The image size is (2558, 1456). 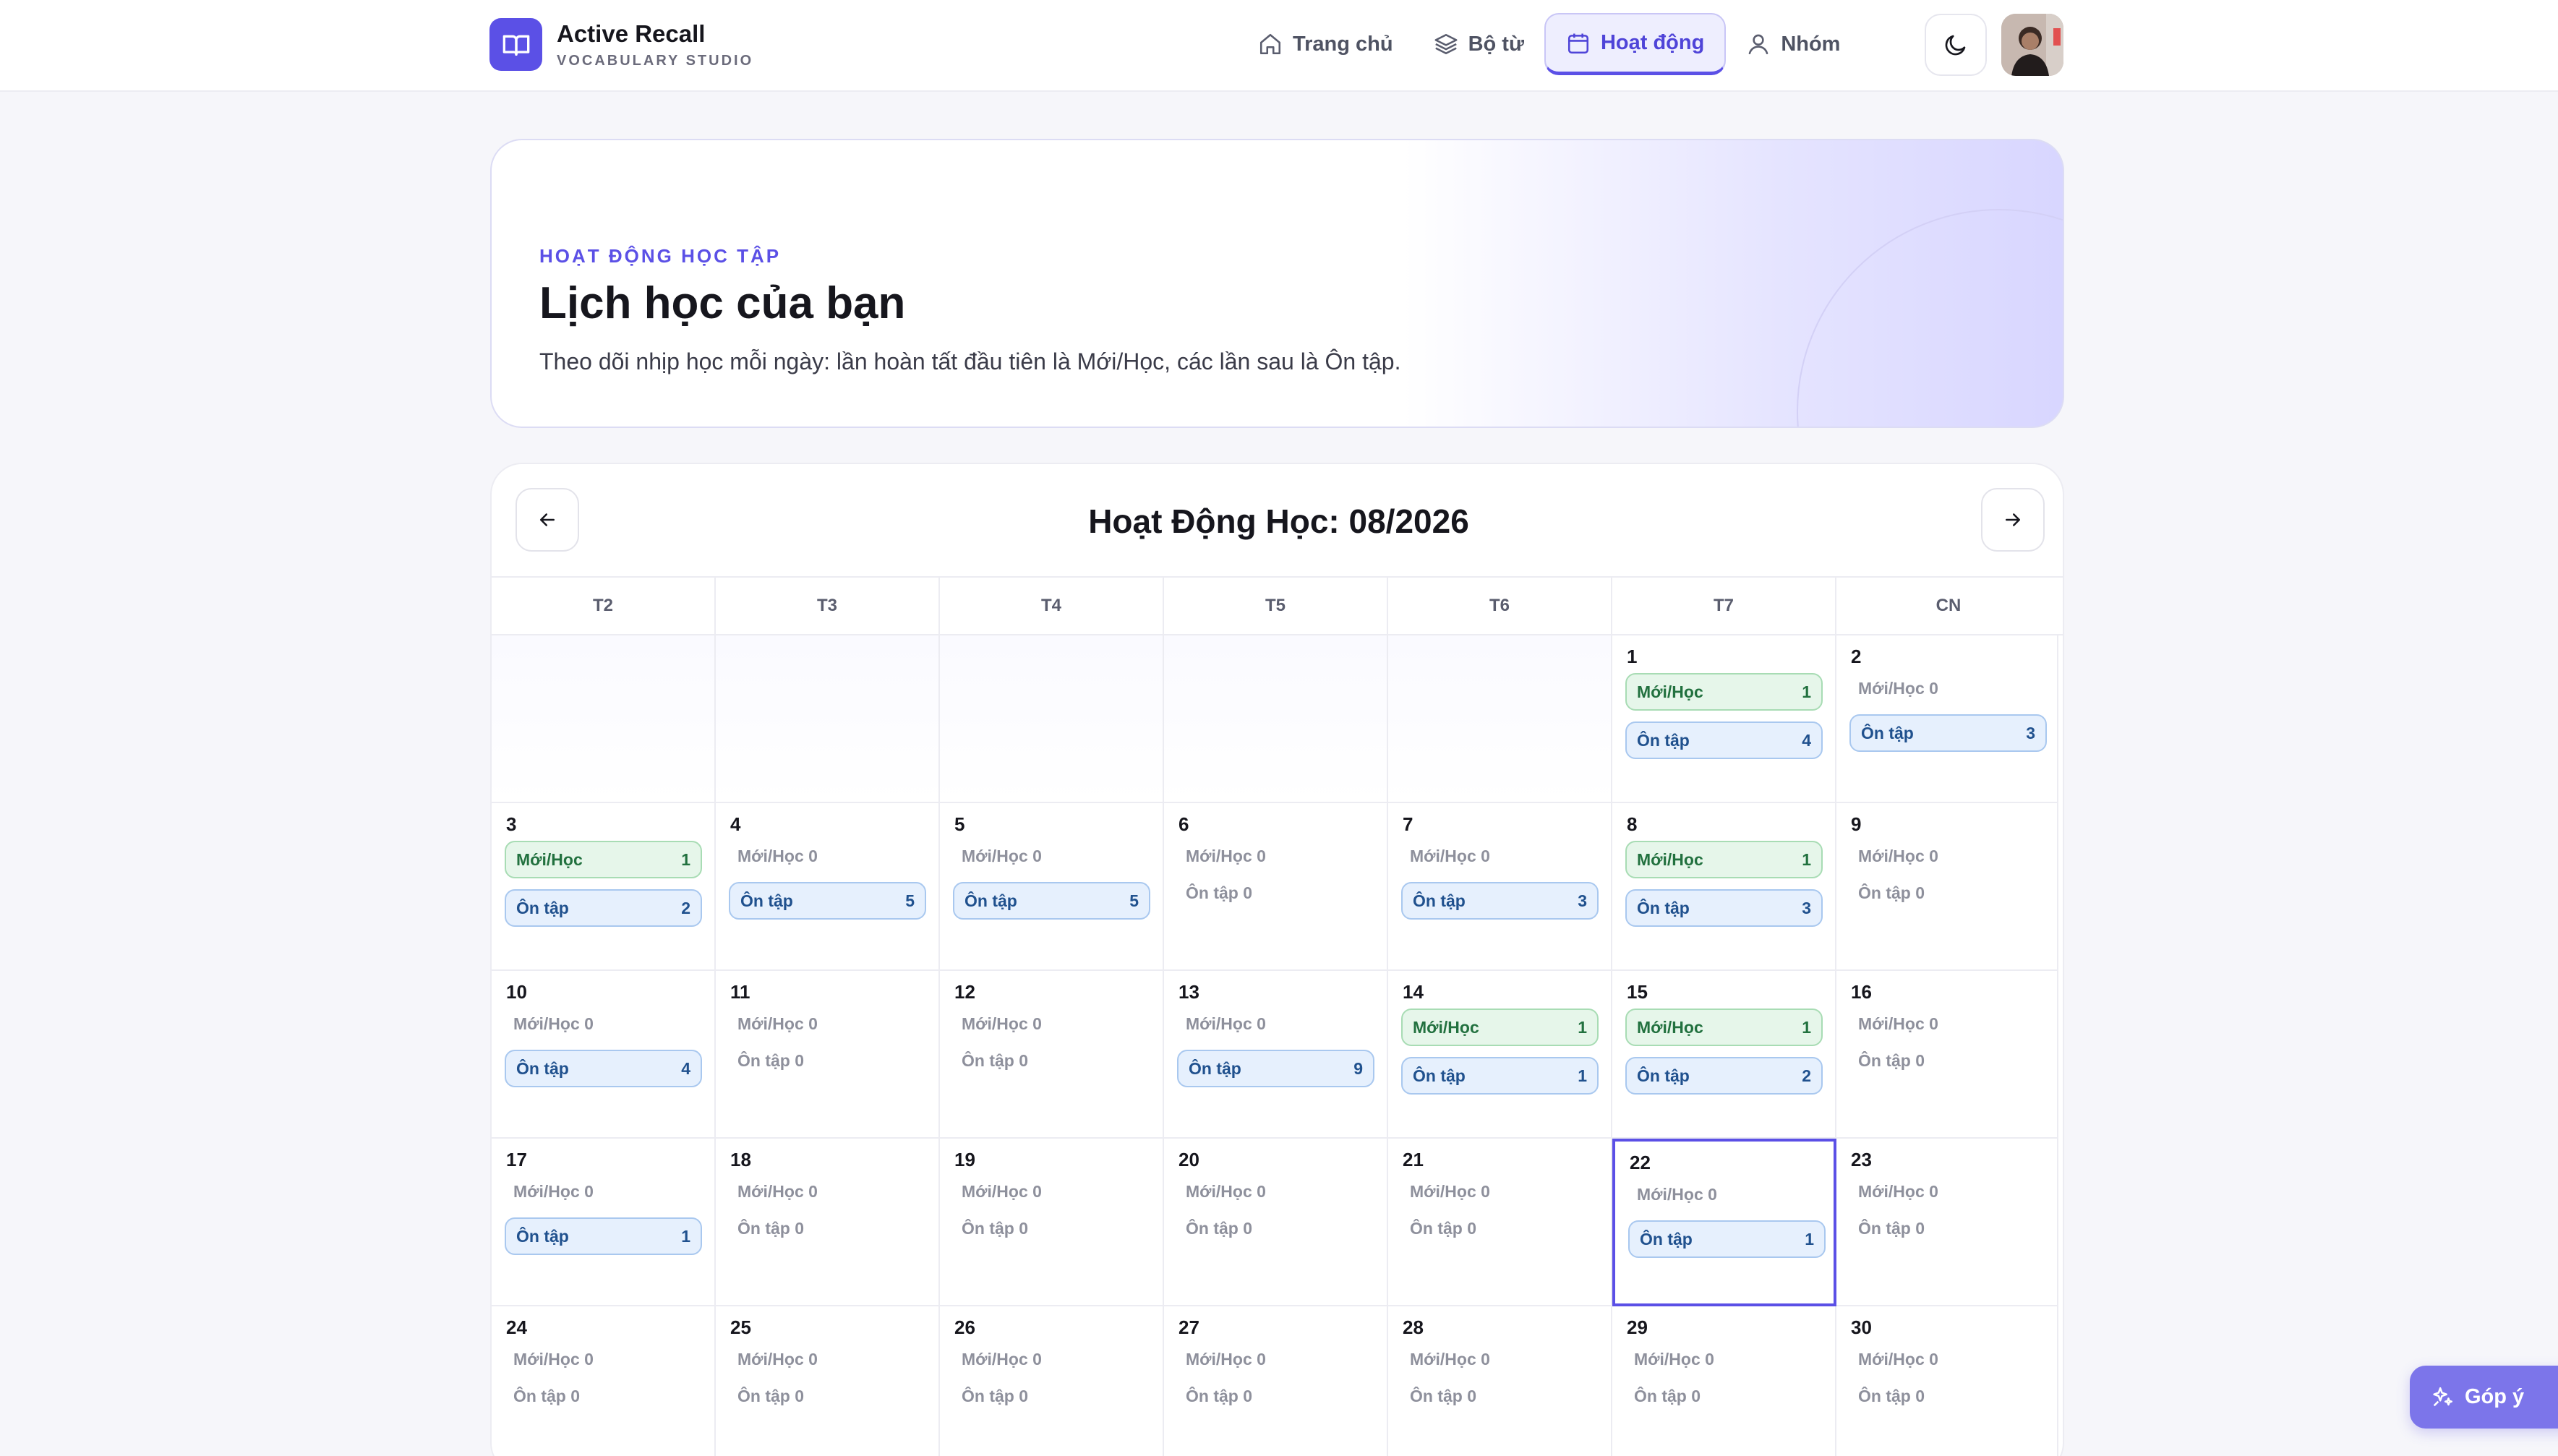 I want to click on day-cell: 6 Mới/Học 0 Ôn tập 0, so click(x=1276, y=887).